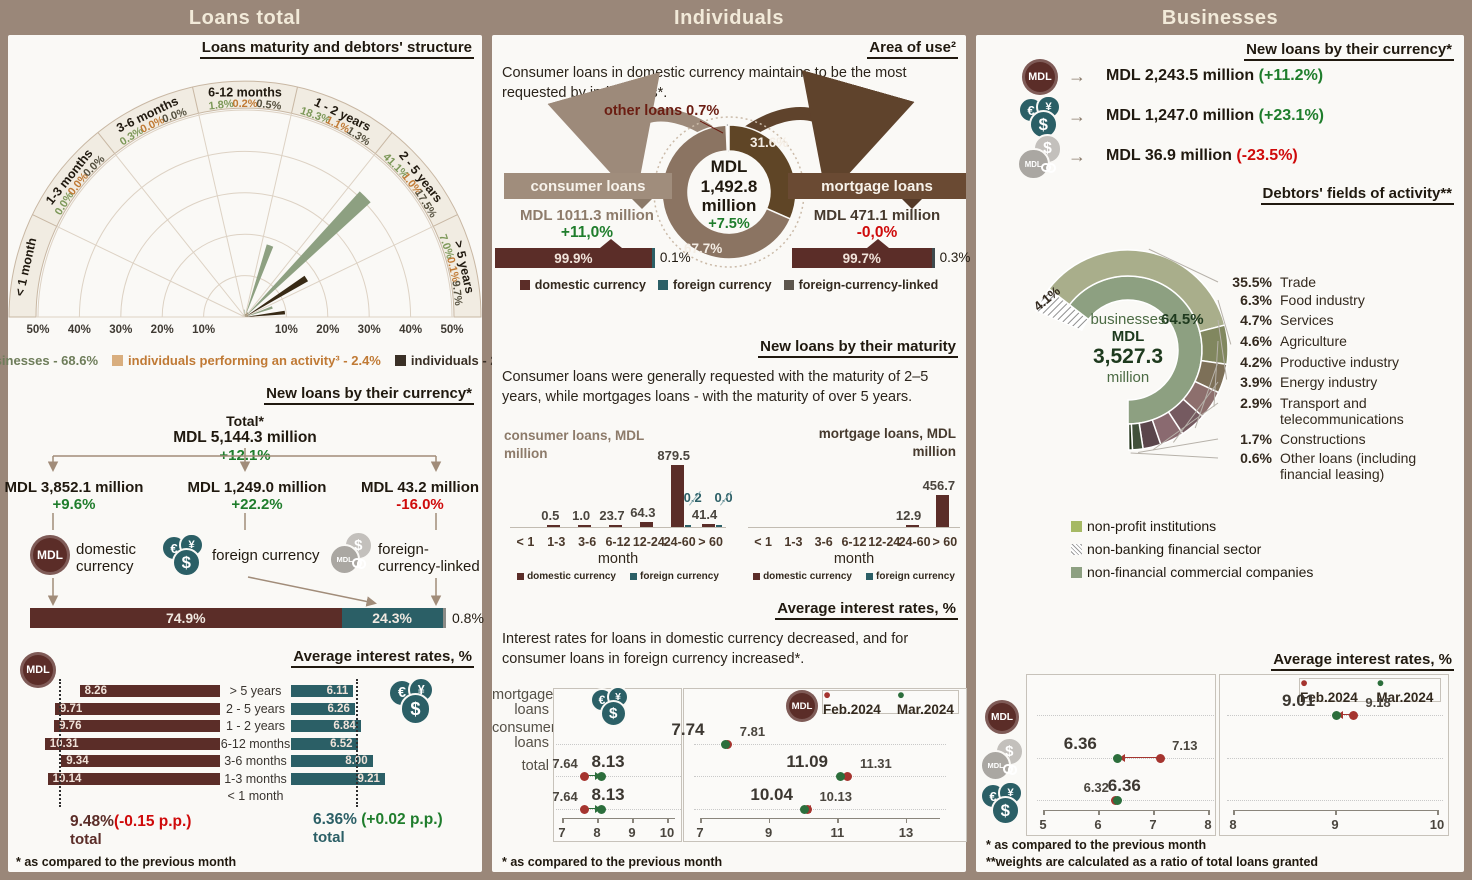  Describe the element at coordinates (131, 830) in the screenshot. I see `tornado-mdl-total: 9.48%(-0.15 p.p.) total` at that location.